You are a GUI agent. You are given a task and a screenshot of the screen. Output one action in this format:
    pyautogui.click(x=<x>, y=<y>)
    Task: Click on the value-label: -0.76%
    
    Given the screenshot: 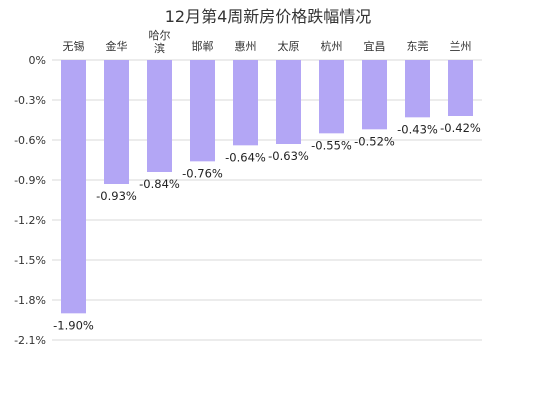 What is the action you would take?
    pyautogui.click(x=202, y=173)
    